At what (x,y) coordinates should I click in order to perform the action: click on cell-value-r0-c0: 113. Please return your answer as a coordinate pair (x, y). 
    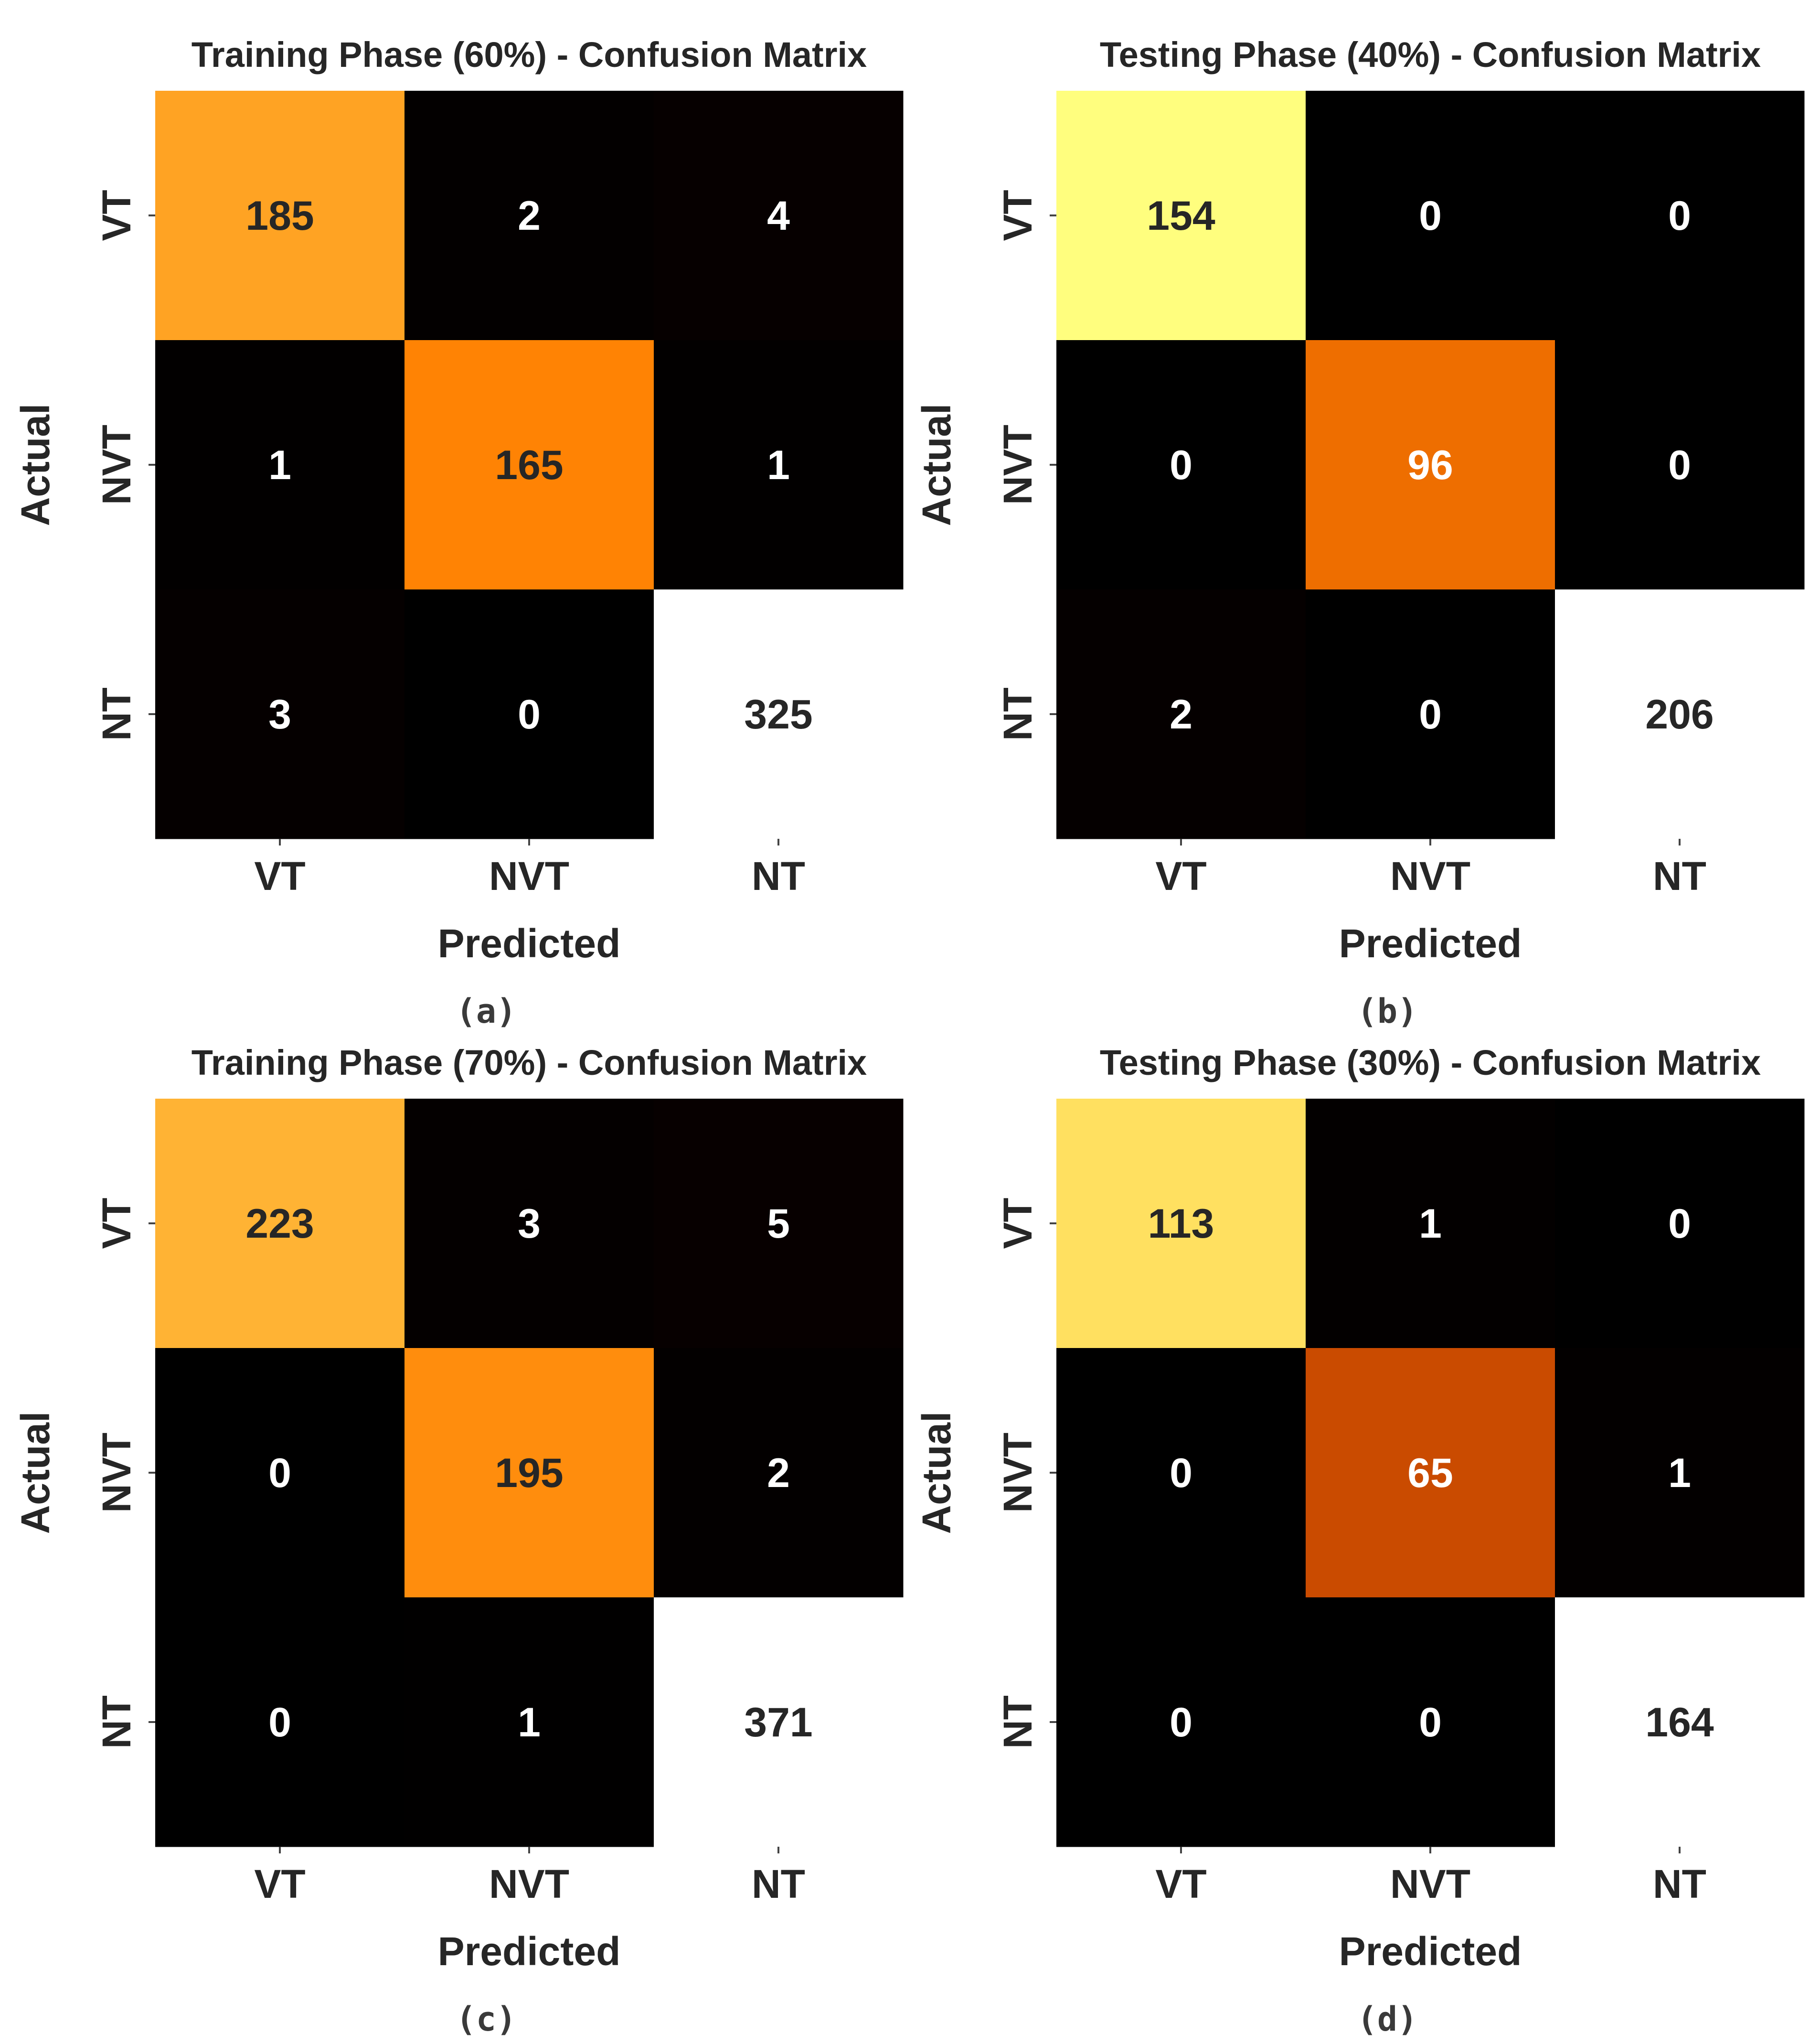
    Looking at the image, I should click on (1181, 1224).